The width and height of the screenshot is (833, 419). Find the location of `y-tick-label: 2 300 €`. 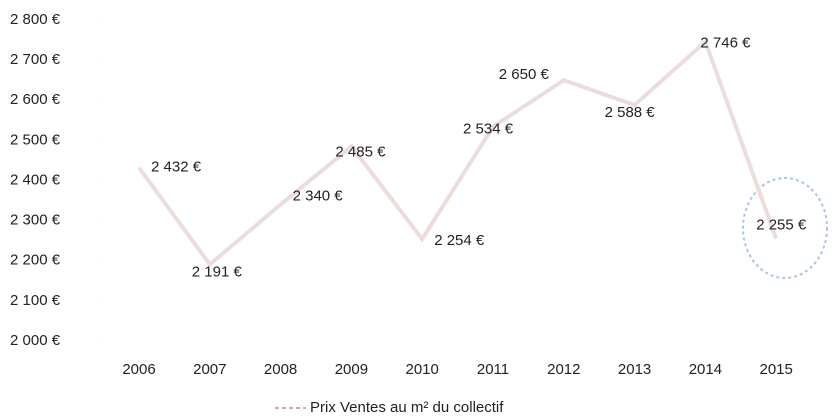

y-tick-label: 2 300 € is located at coordinates (35, 220).